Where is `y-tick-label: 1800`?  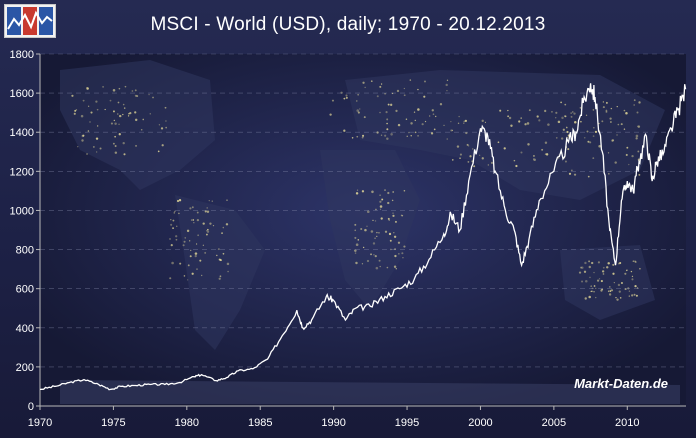
y-tick-label: 1800 is located at coordinates (22, 55).